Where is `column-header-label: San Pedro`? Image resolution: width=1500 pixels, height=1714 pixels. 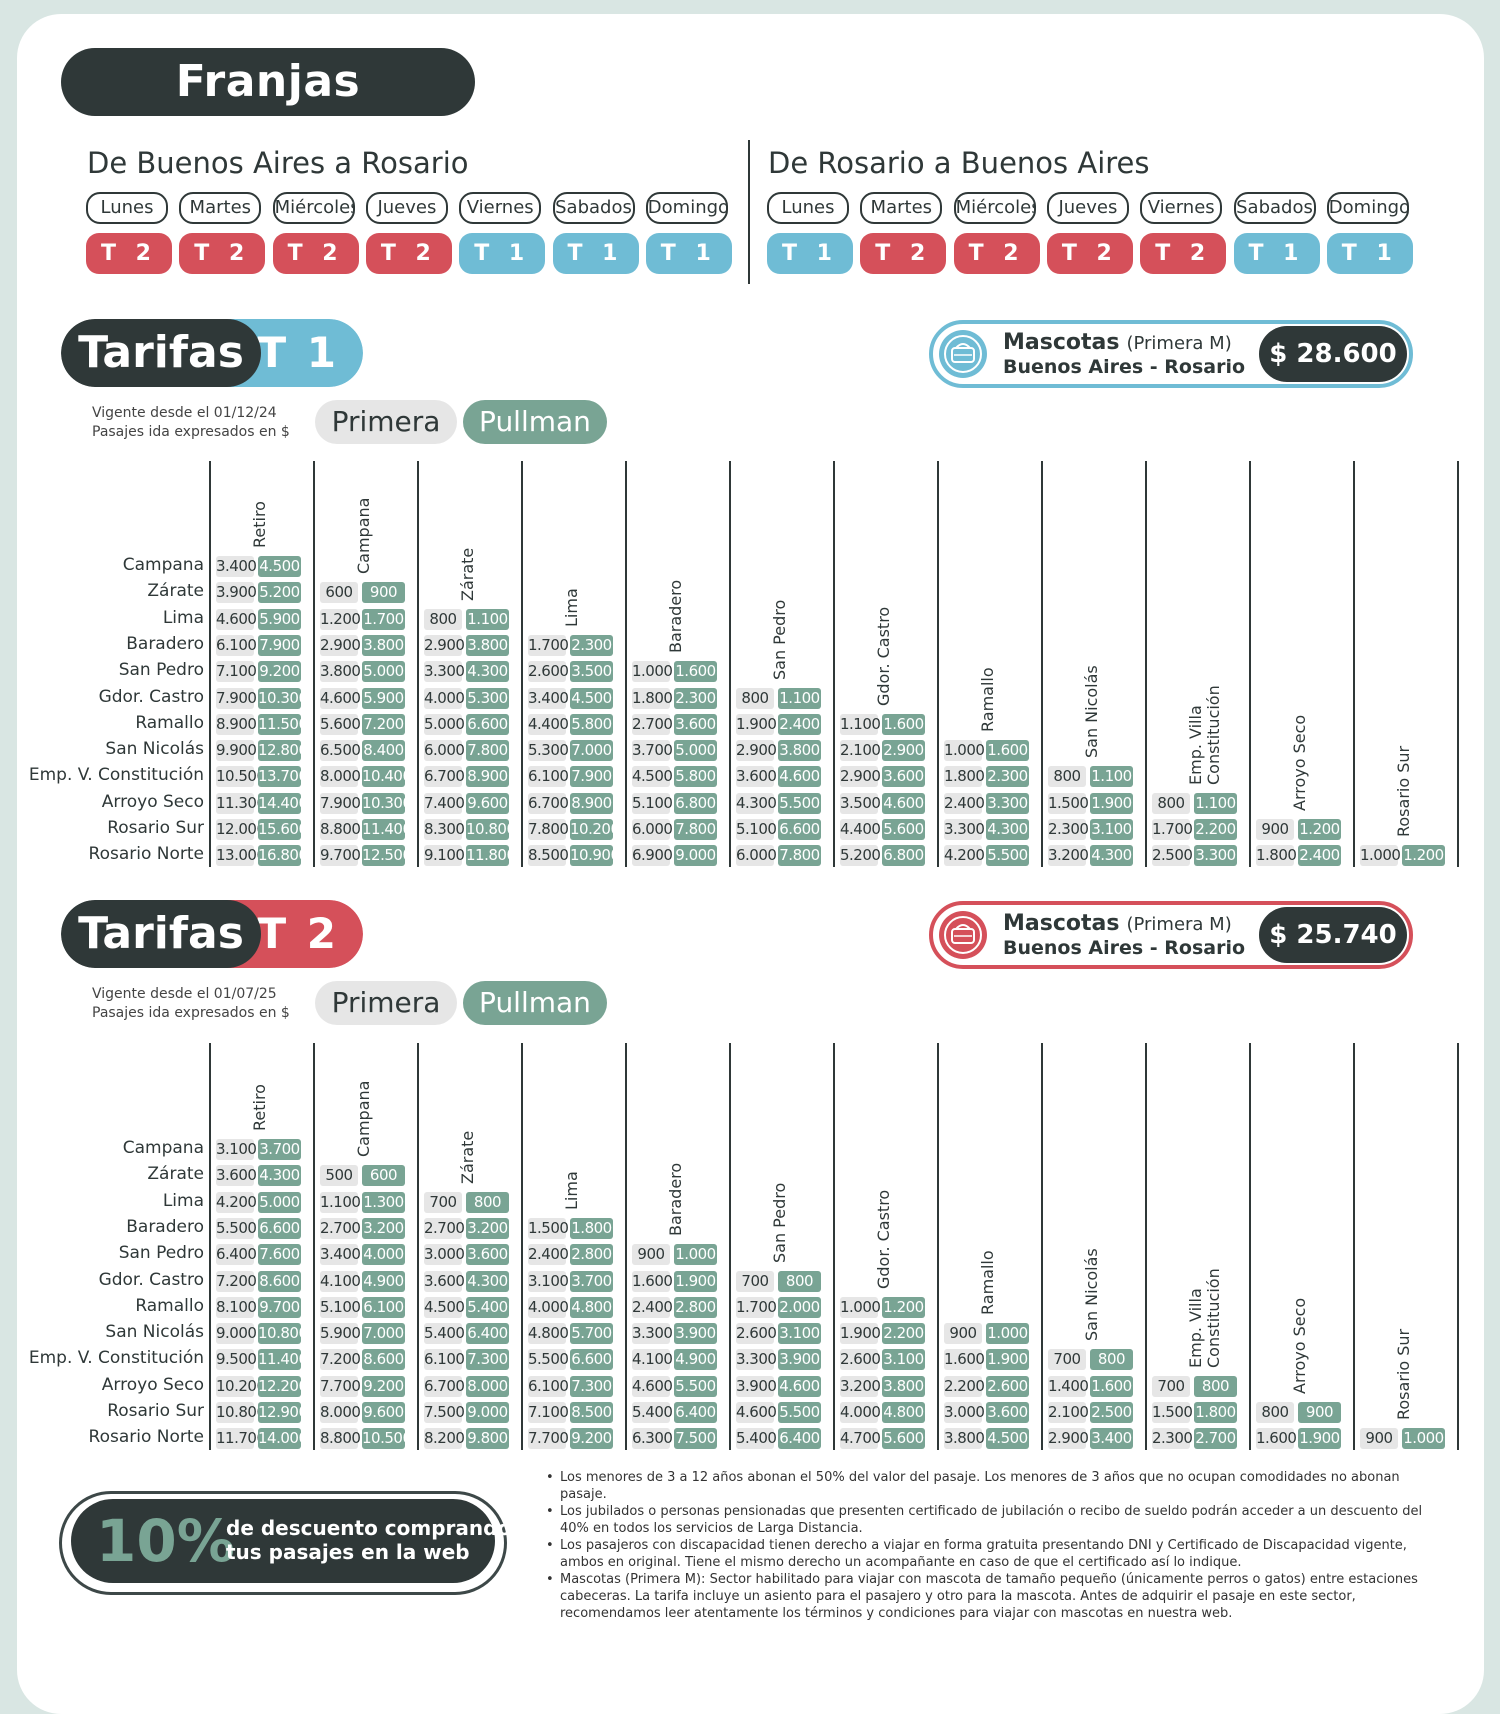
column-header-label: San Pedro is located at coordinates (779, 639).